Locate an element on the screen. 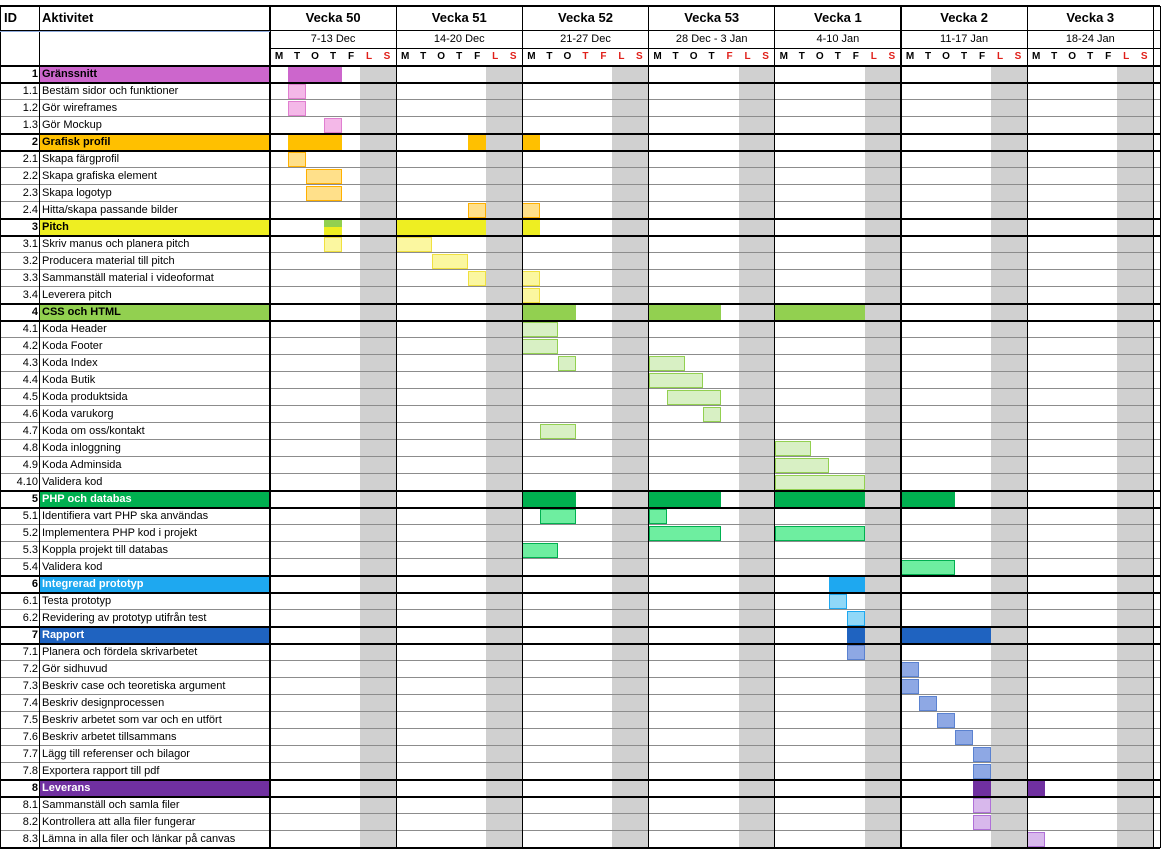  week-header: Vecka 2 is located at coordinates (964, 17).